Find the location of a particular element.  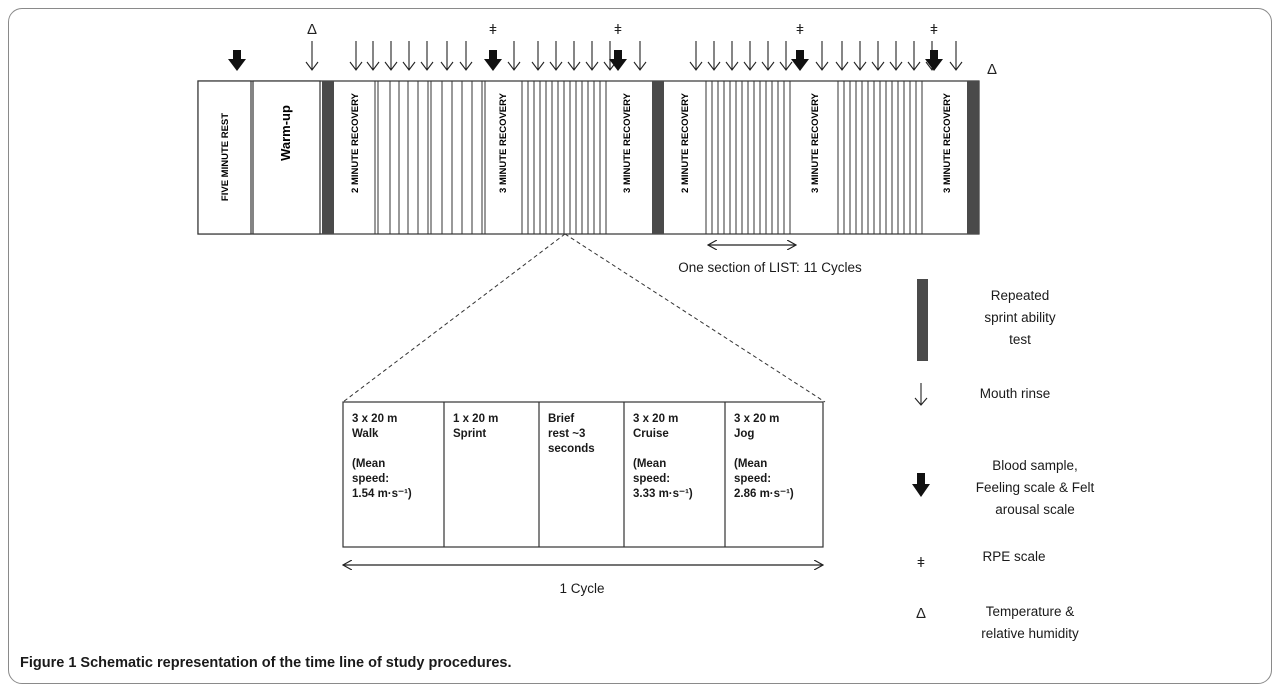

zoom-line-left is located at coordinates (454, 318).